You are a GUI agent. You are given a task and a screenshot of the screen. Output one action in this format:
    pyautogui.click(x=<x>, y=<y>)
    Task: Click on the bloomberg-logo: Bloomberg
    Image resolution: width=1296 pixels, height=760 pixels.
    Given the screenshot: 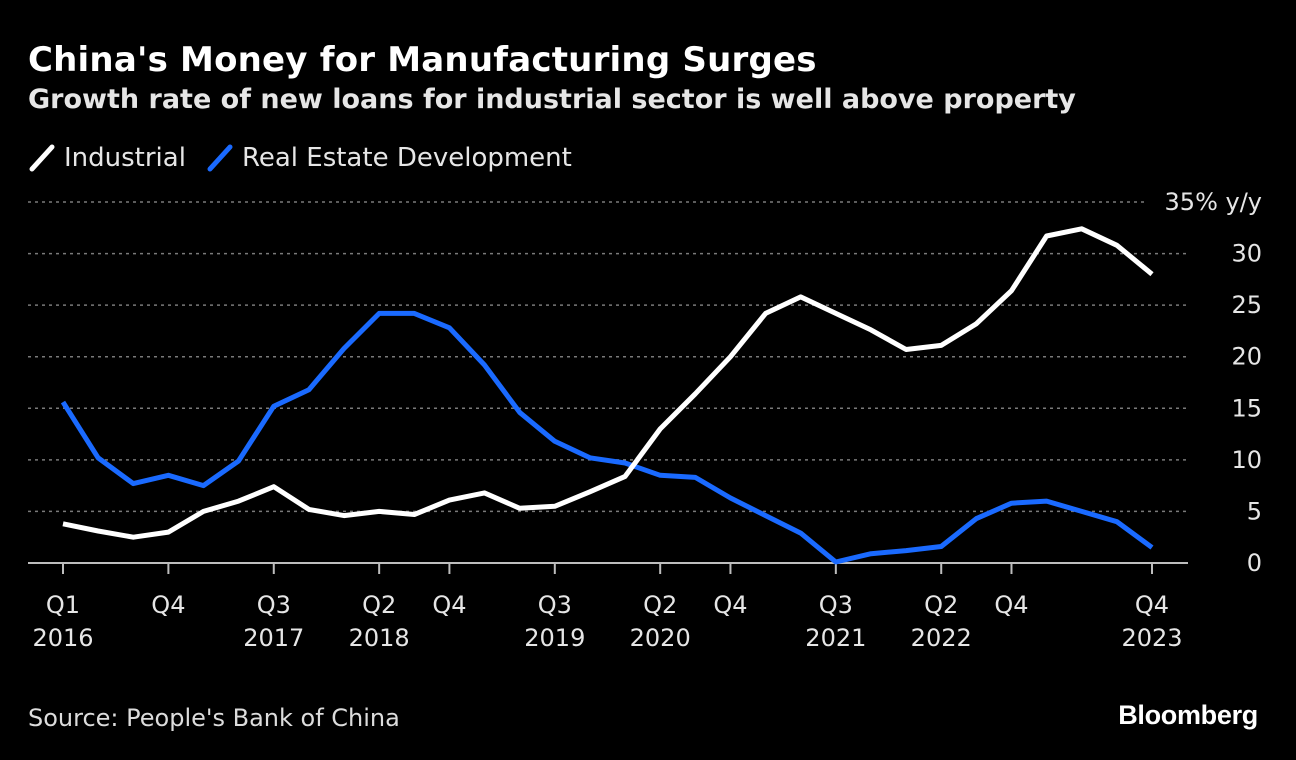 What is the action you would take?
    pyautogui.click(x=1188, y=715)
    